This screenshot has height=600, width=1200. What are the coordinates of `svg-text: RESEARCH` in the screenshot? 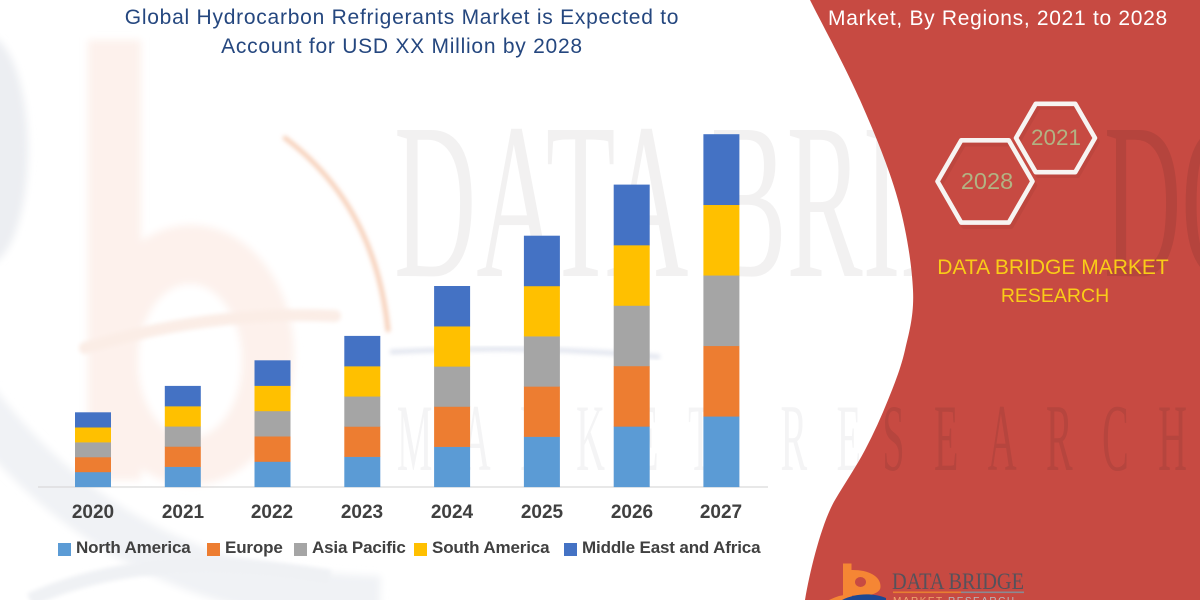 It's located at (982, 598).